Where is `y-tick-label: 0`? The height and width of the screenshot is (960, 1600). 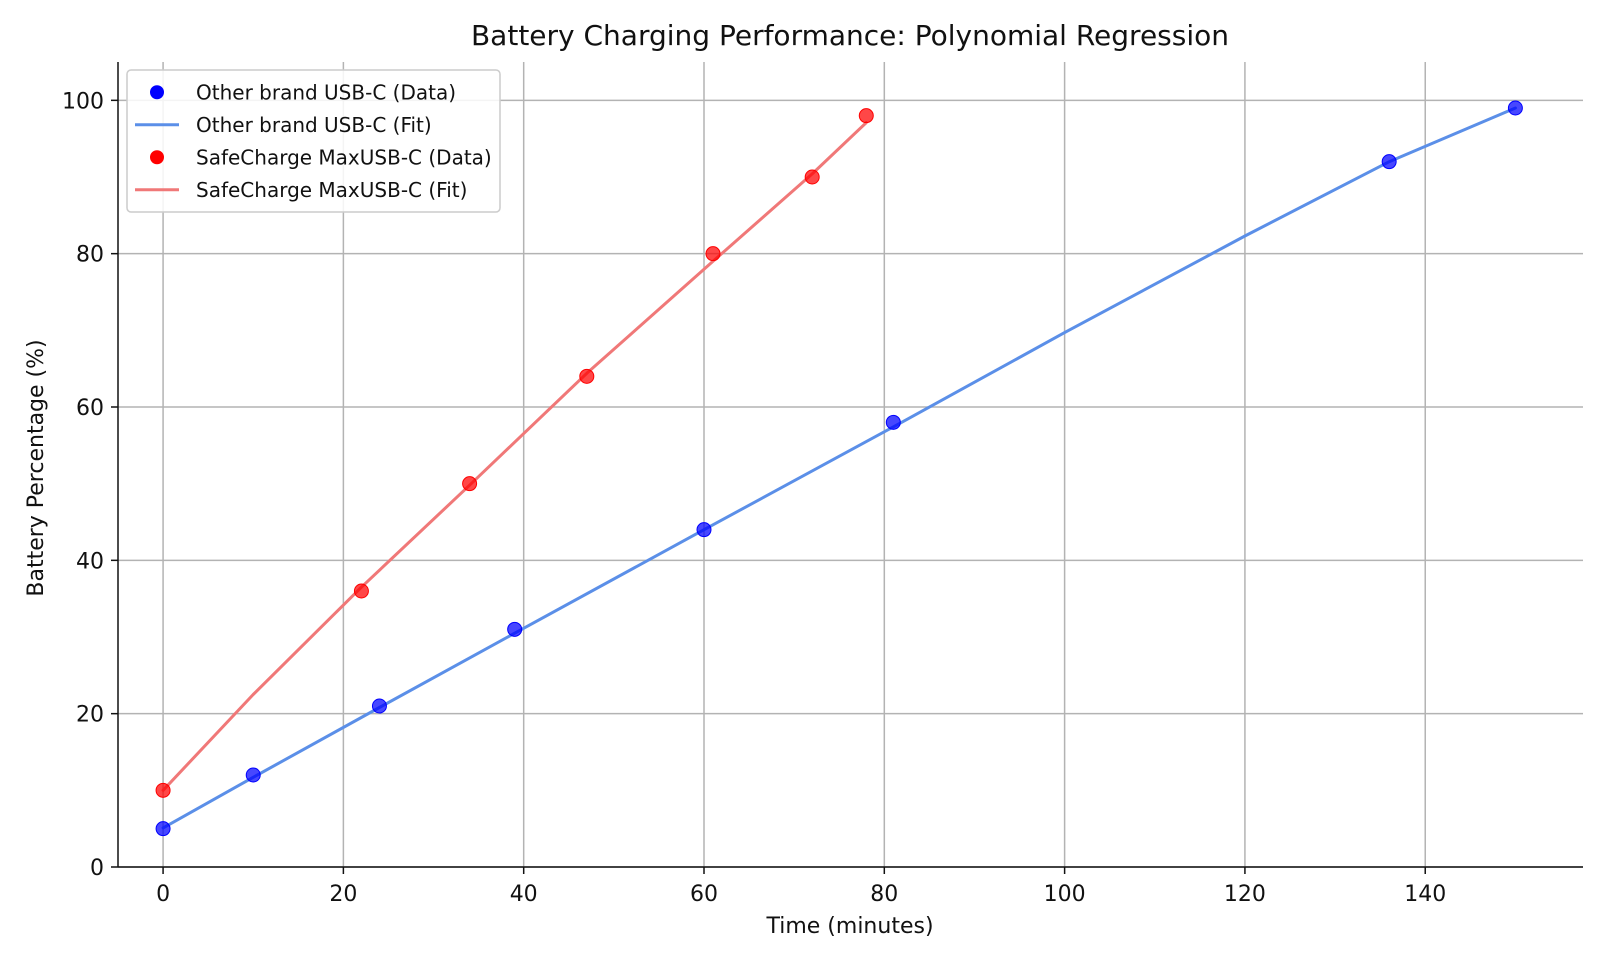 y-tick-label: 0 is located at coordinates (97, 868).